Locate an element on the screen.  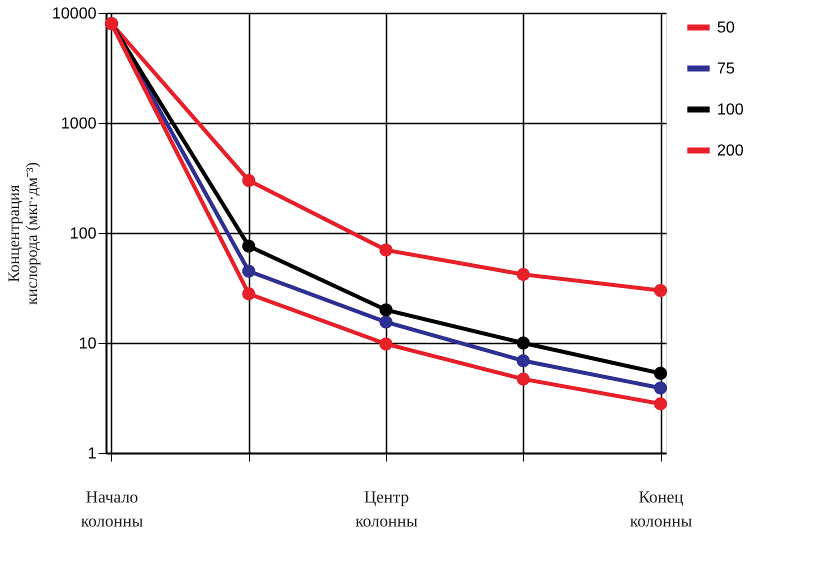
x-tick-label: Центр колонны is located at coordinates (386, 509).